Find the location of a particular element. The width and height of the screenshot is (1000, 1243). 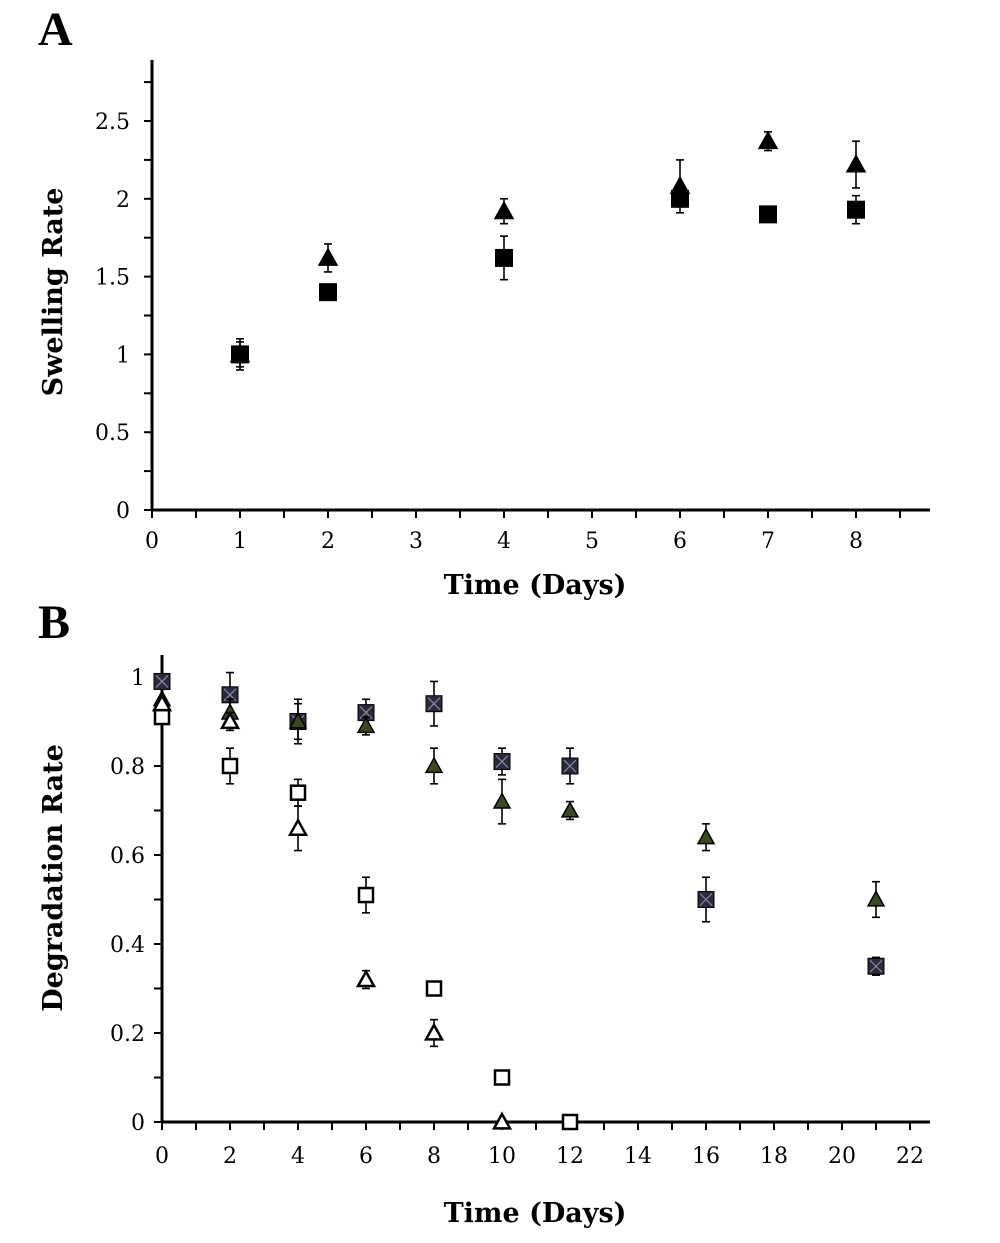

panel-a-x-axis-title: Time (Days) is located at coordinates (535, 585).